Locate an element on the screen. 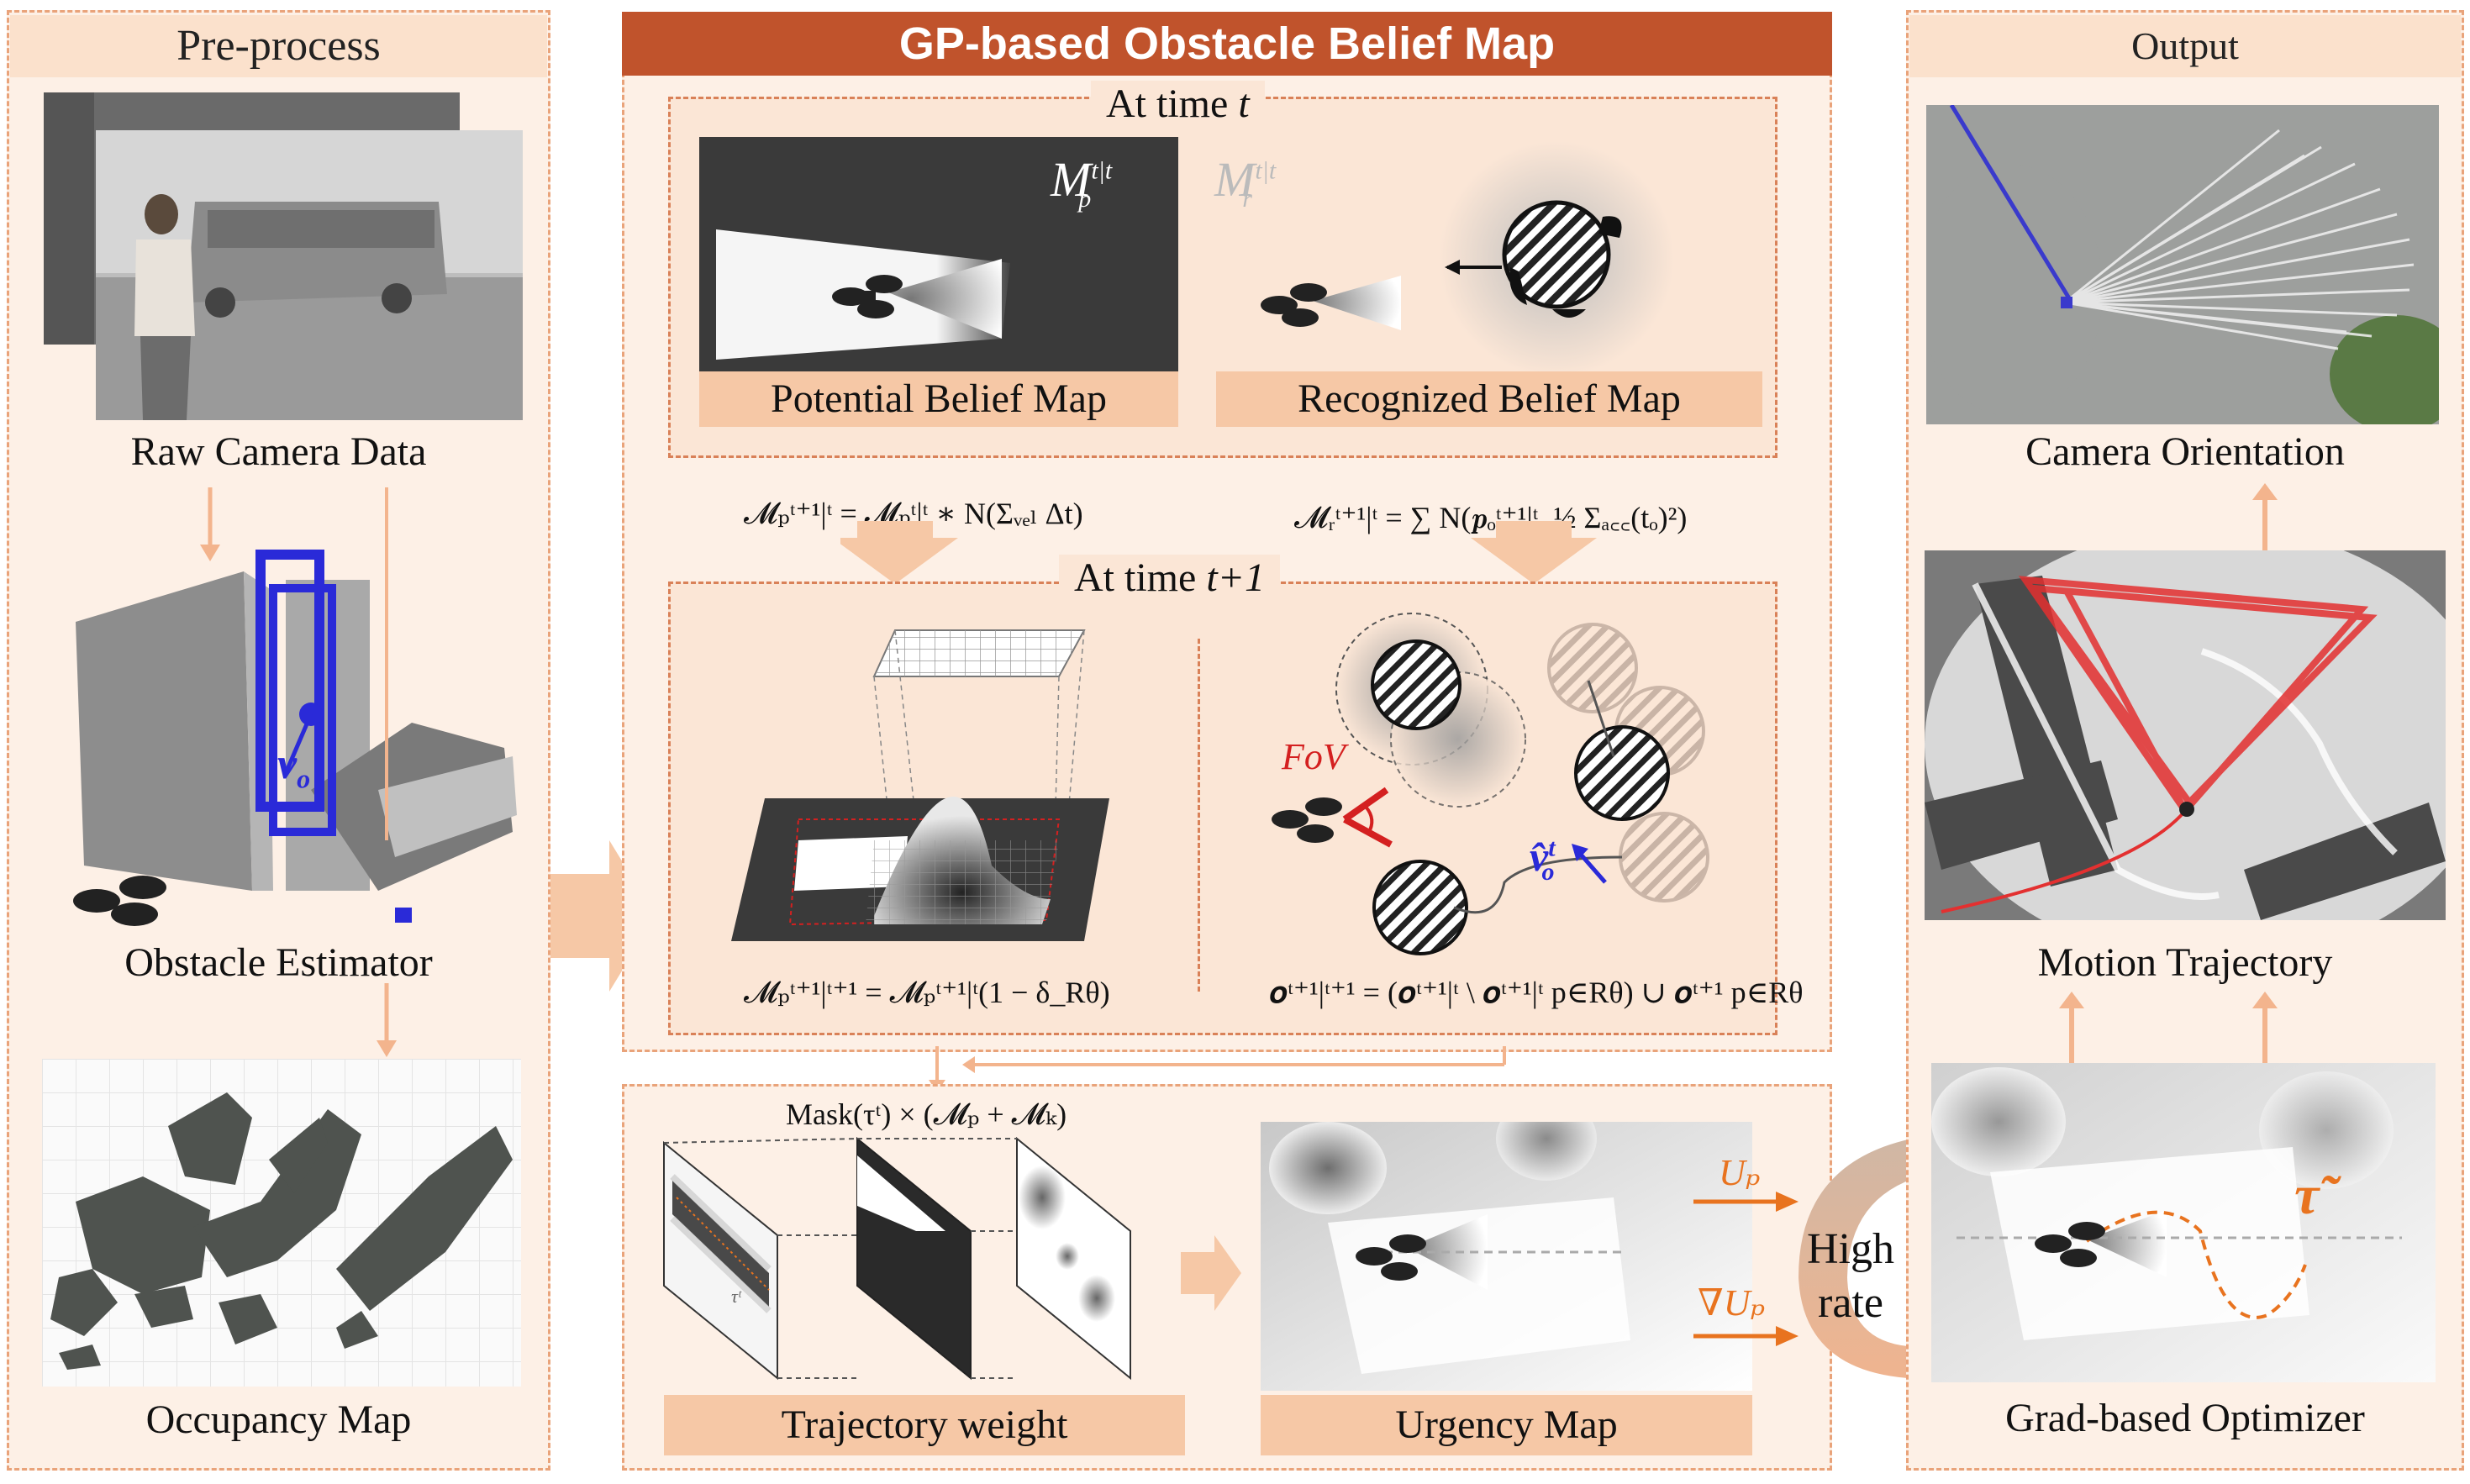 This screenshot has height=1484, width=2470. grad-up-label: ∇Uₚ is located at coordinates (1732, 1303).